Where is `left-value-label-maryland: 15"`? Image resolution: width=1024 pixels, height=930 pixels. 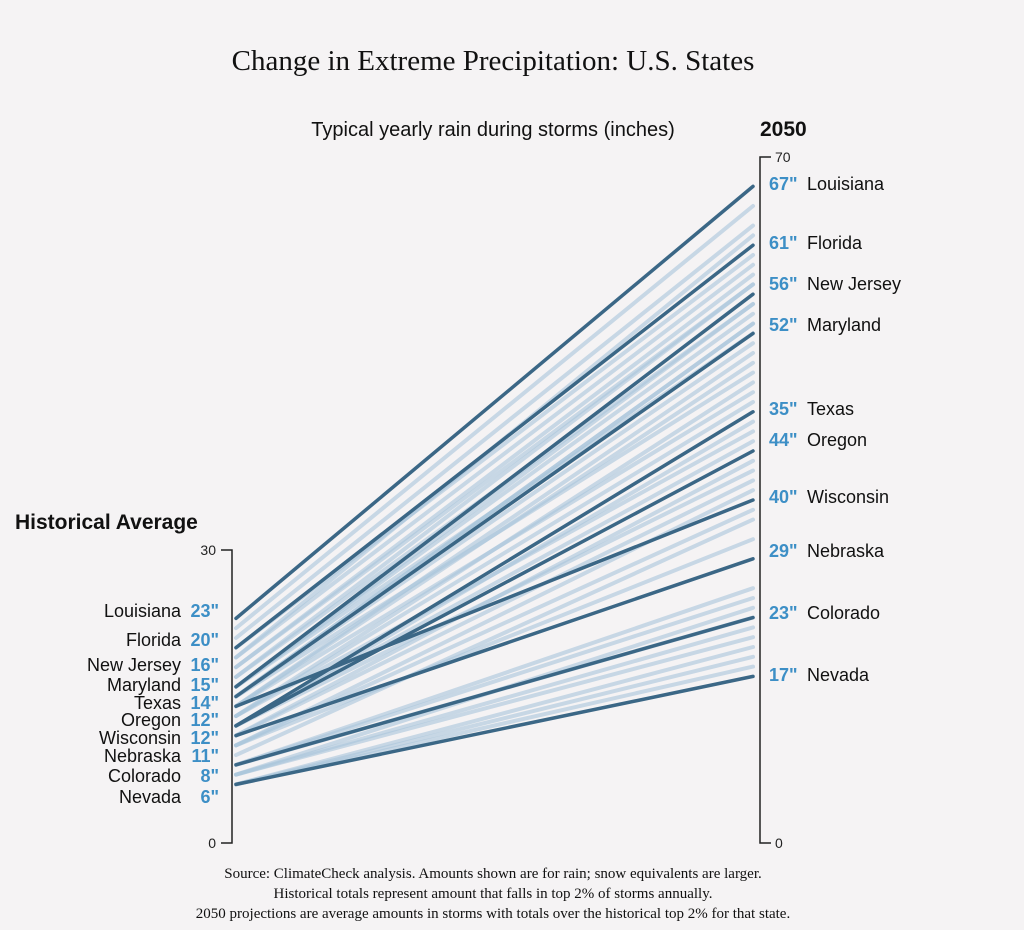 left-value-label-maryland: 15" is located at coordinates (204, 685).